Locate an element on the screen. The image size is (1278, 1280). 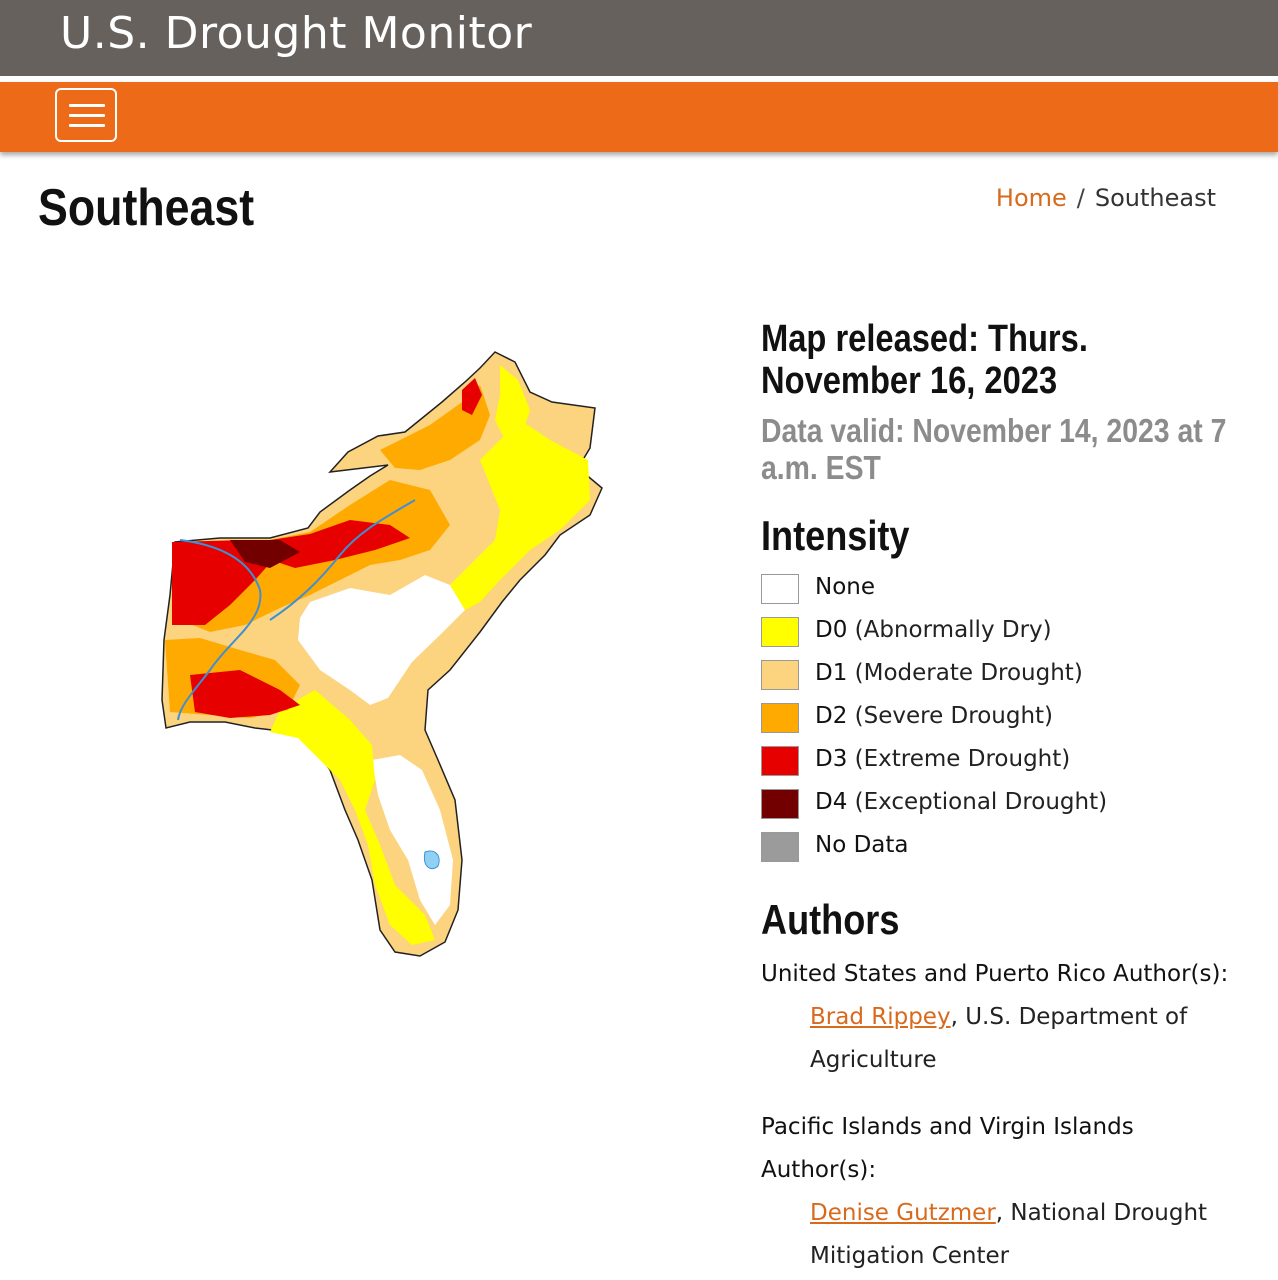
swatch-d2 is located at coordinates (780, 718).